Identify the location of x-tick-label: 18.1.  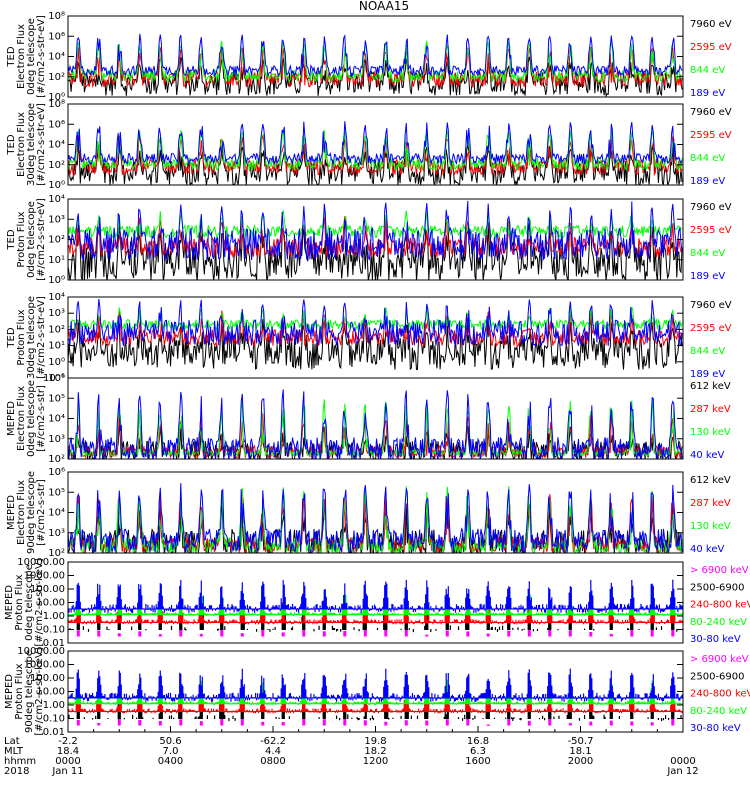
(580, 751).